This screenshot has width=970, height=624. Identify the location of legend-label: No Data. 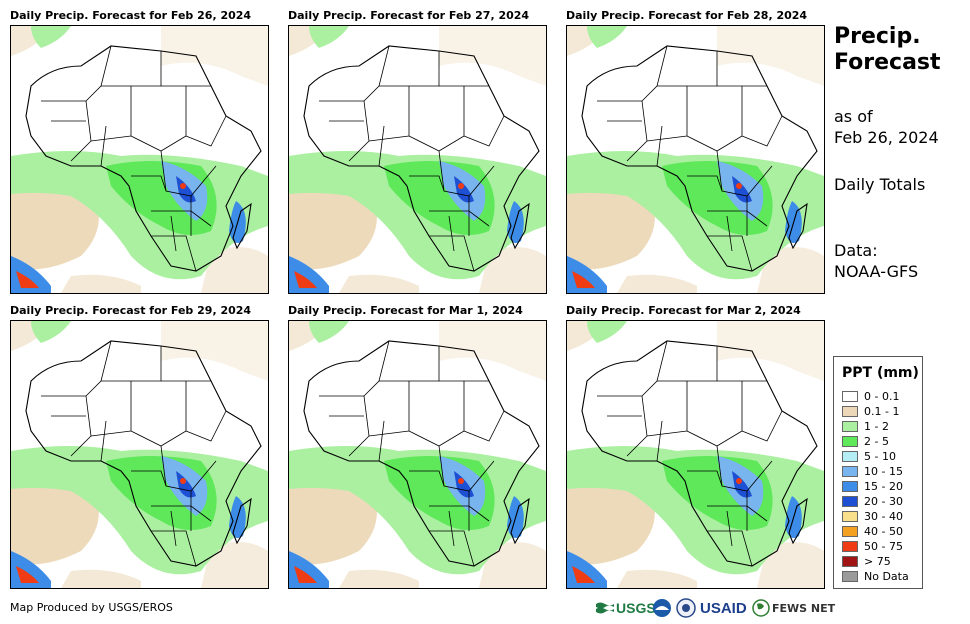
(886, 576).